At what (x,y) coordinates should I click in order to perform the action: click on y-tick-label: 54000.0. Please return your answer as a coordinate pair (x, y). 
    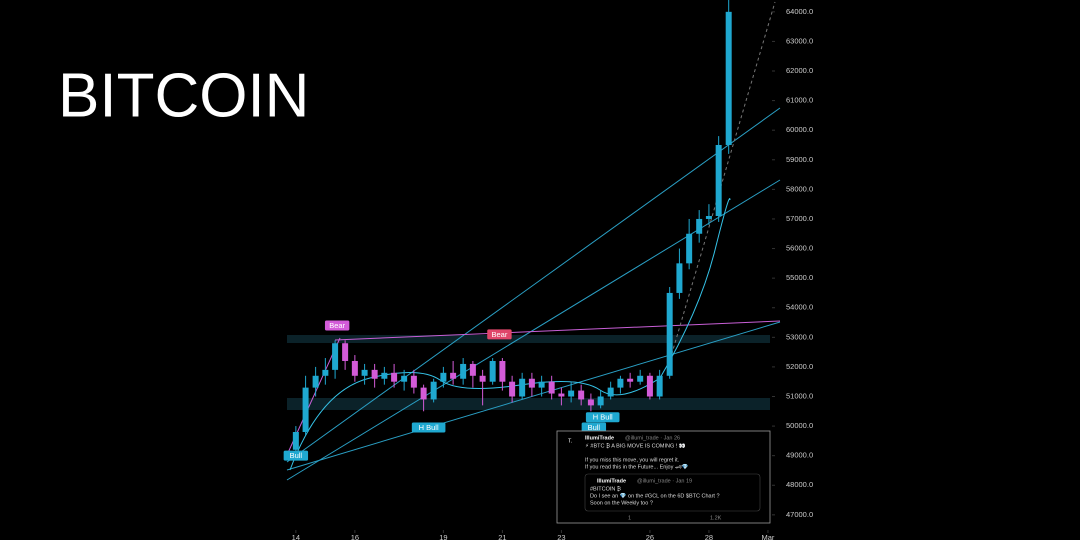
    Looking at the image, I should click on (799, 307).